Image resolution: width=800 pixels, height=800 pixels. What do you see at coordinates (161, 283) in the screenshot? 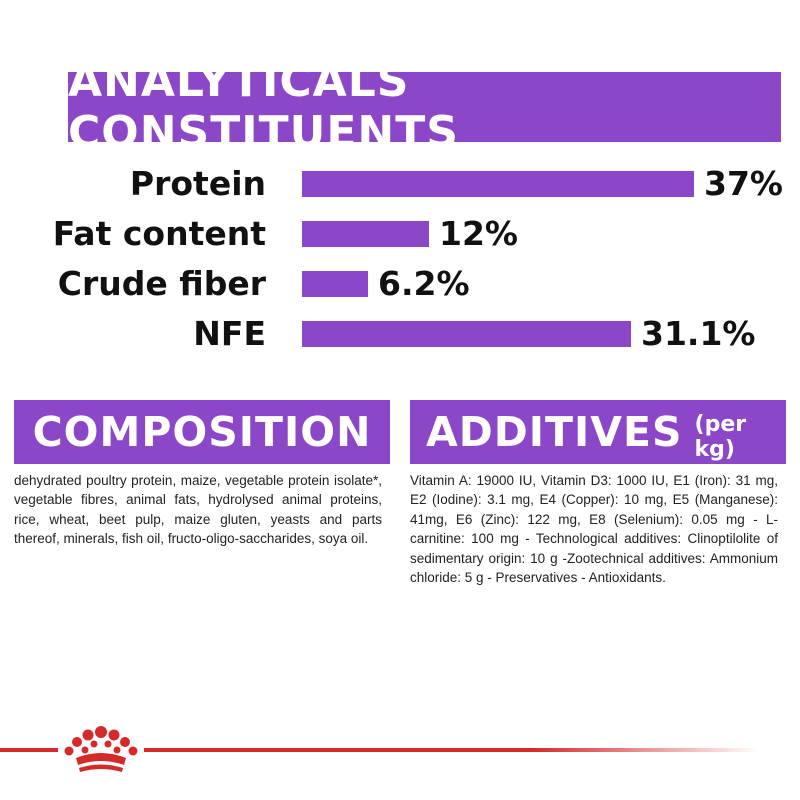
I see `constituent-label: Crude fiber` at bounding box center [161, 283].